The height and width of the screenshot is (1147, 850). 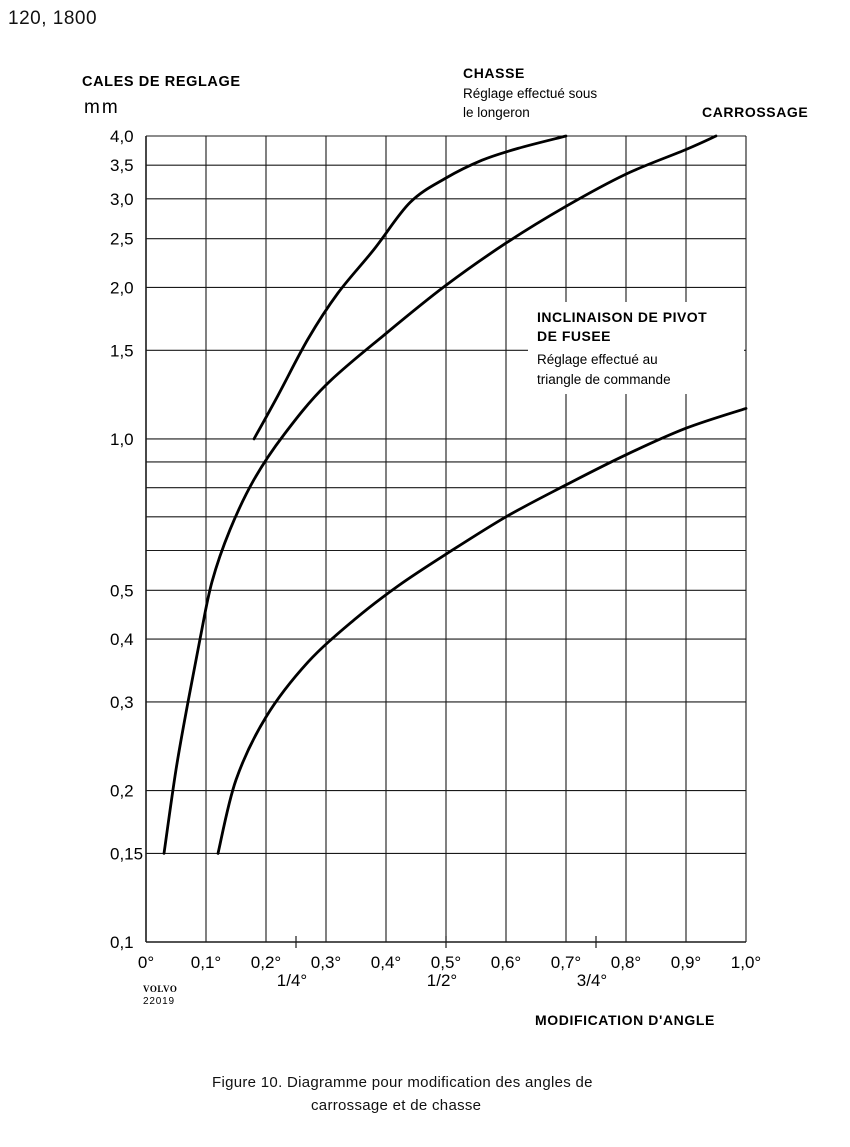 What do you see at coordinates (122, 239) in the screenshot?
I see `y-tick-label: 2,5` at bounding box center [122, 239].